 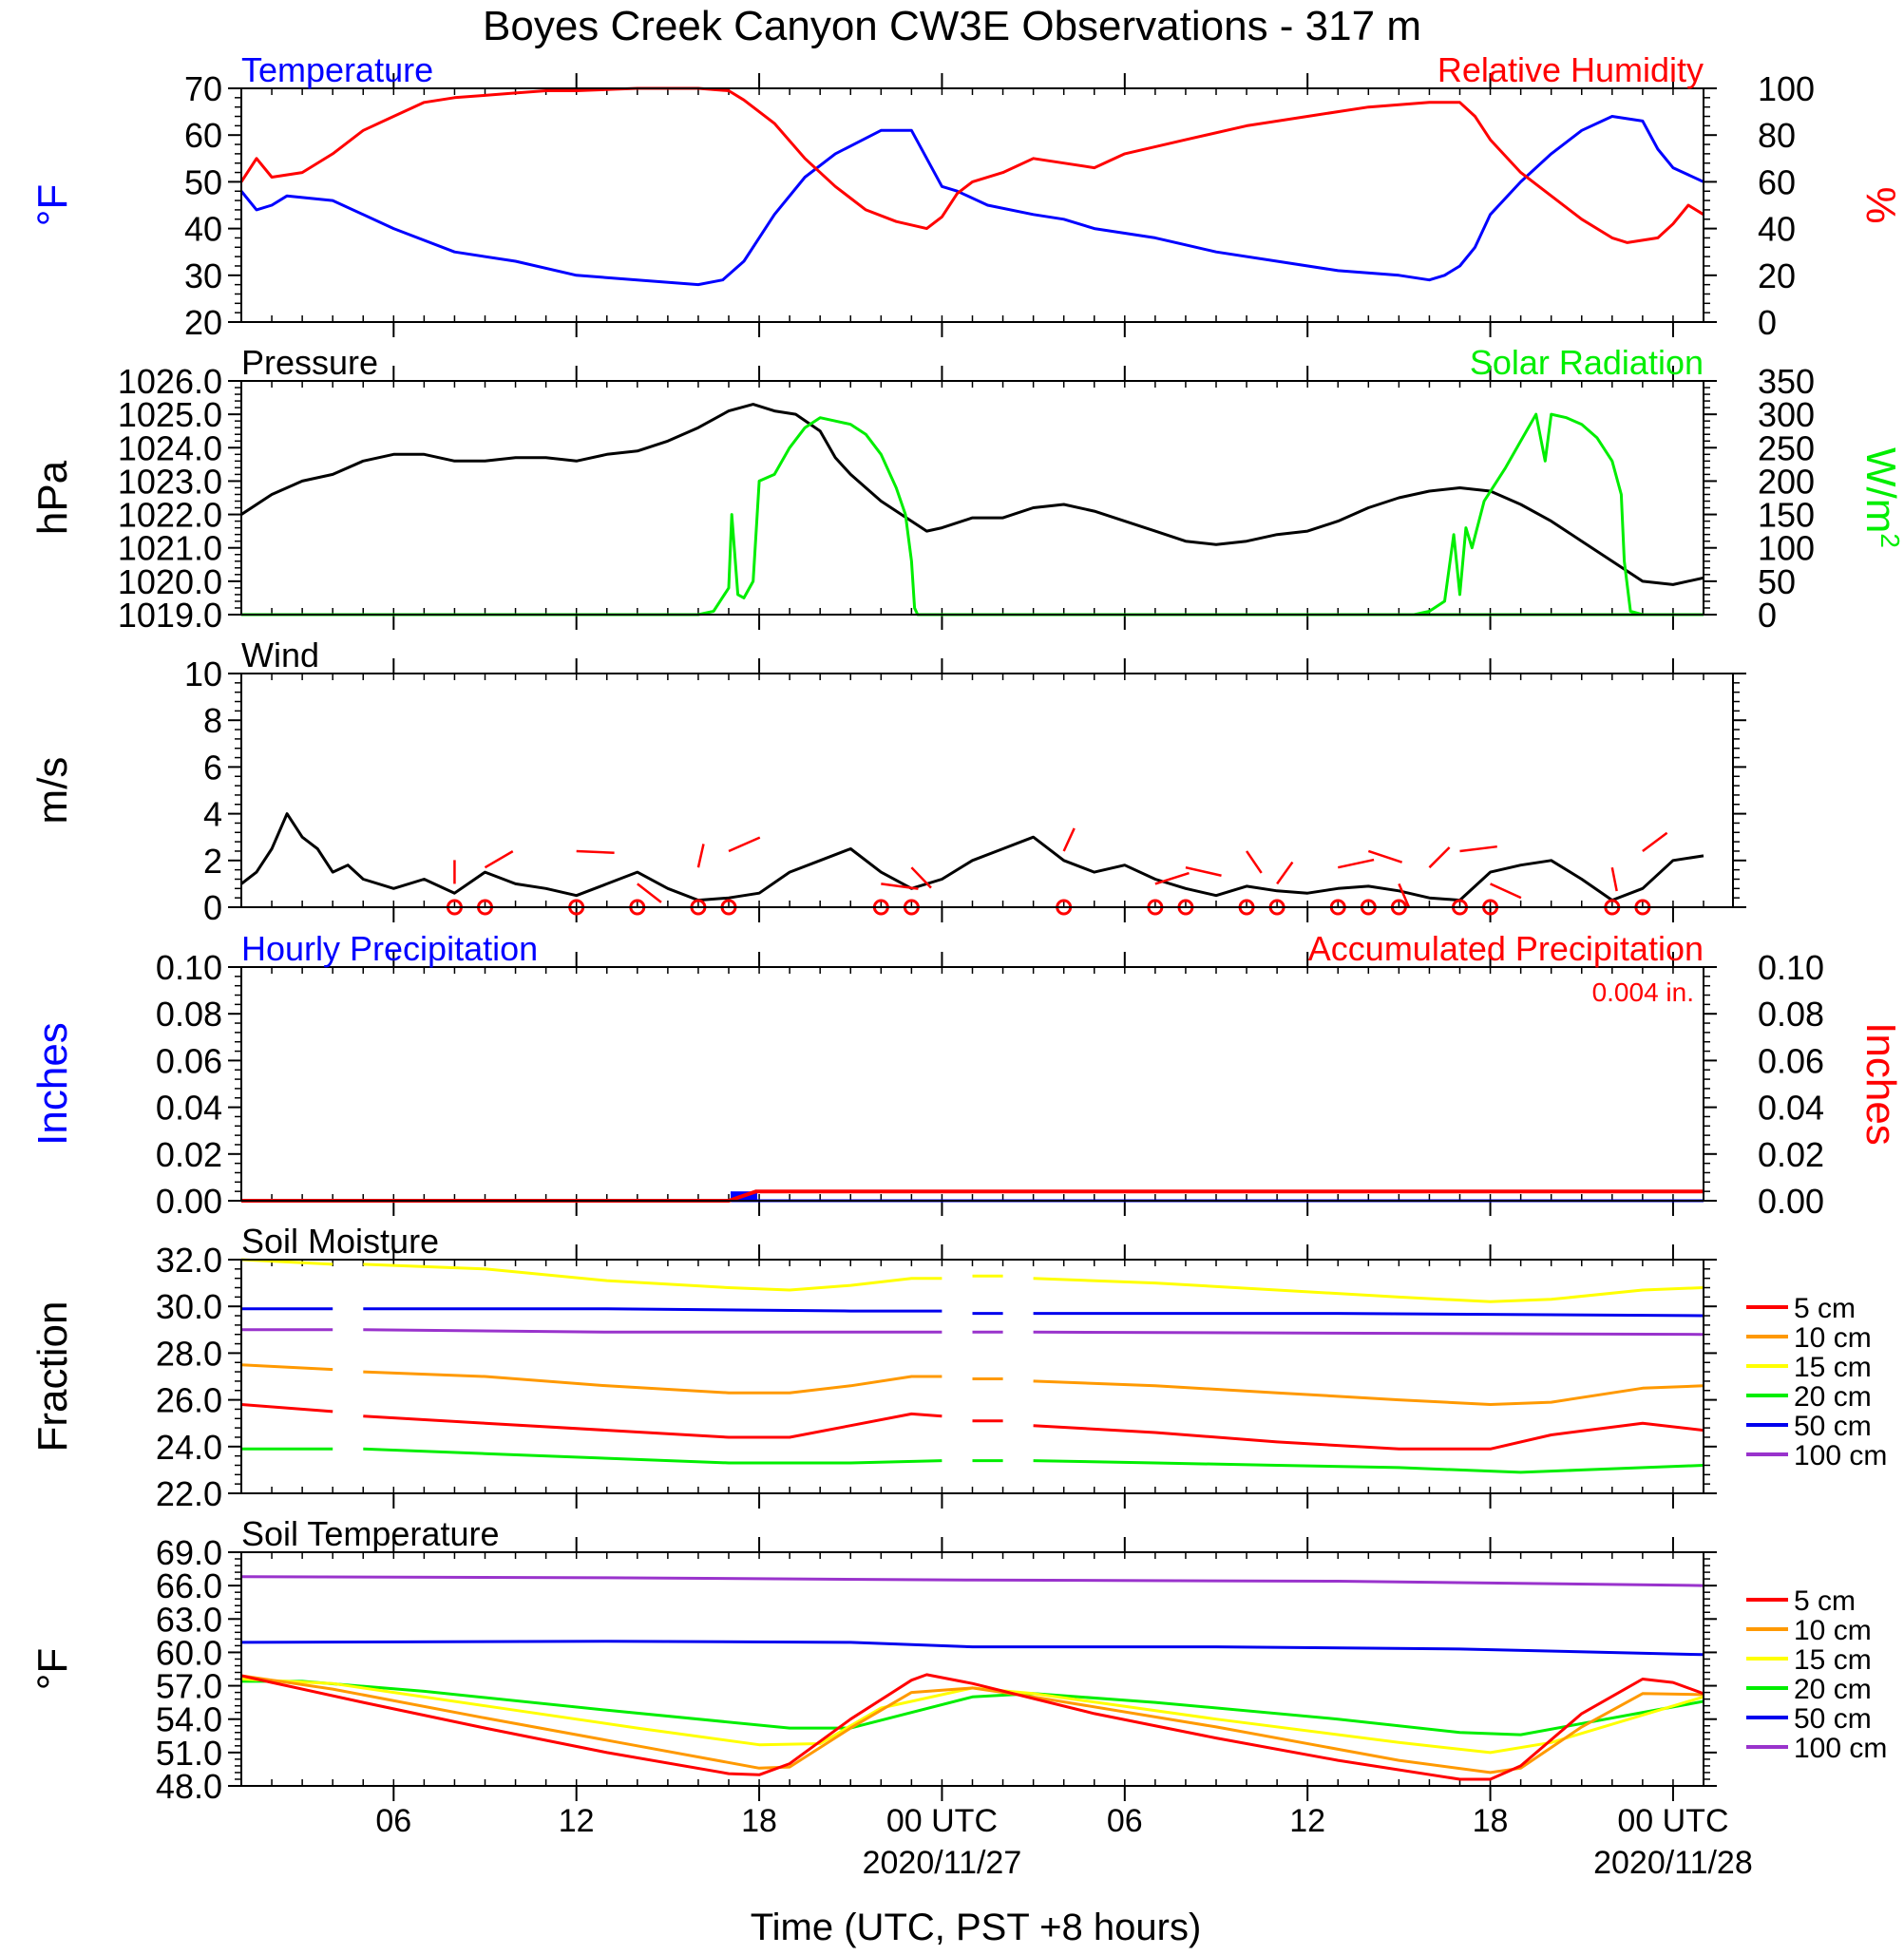 I want to click on y-axis-title-left: hPa, so click(x=52, y=497).